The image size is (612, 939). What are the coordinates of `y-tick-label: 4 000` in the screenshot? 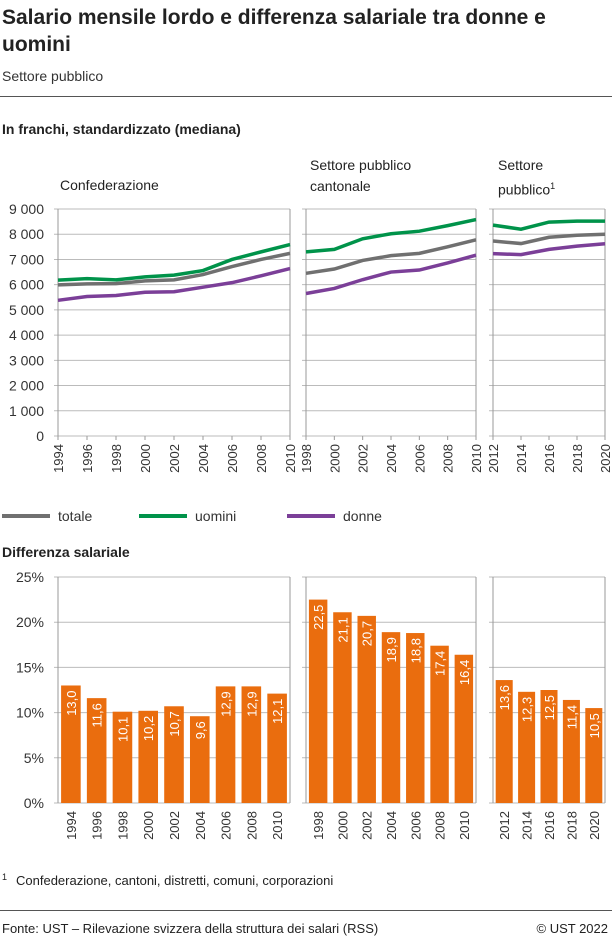 It's located at (26, 335).